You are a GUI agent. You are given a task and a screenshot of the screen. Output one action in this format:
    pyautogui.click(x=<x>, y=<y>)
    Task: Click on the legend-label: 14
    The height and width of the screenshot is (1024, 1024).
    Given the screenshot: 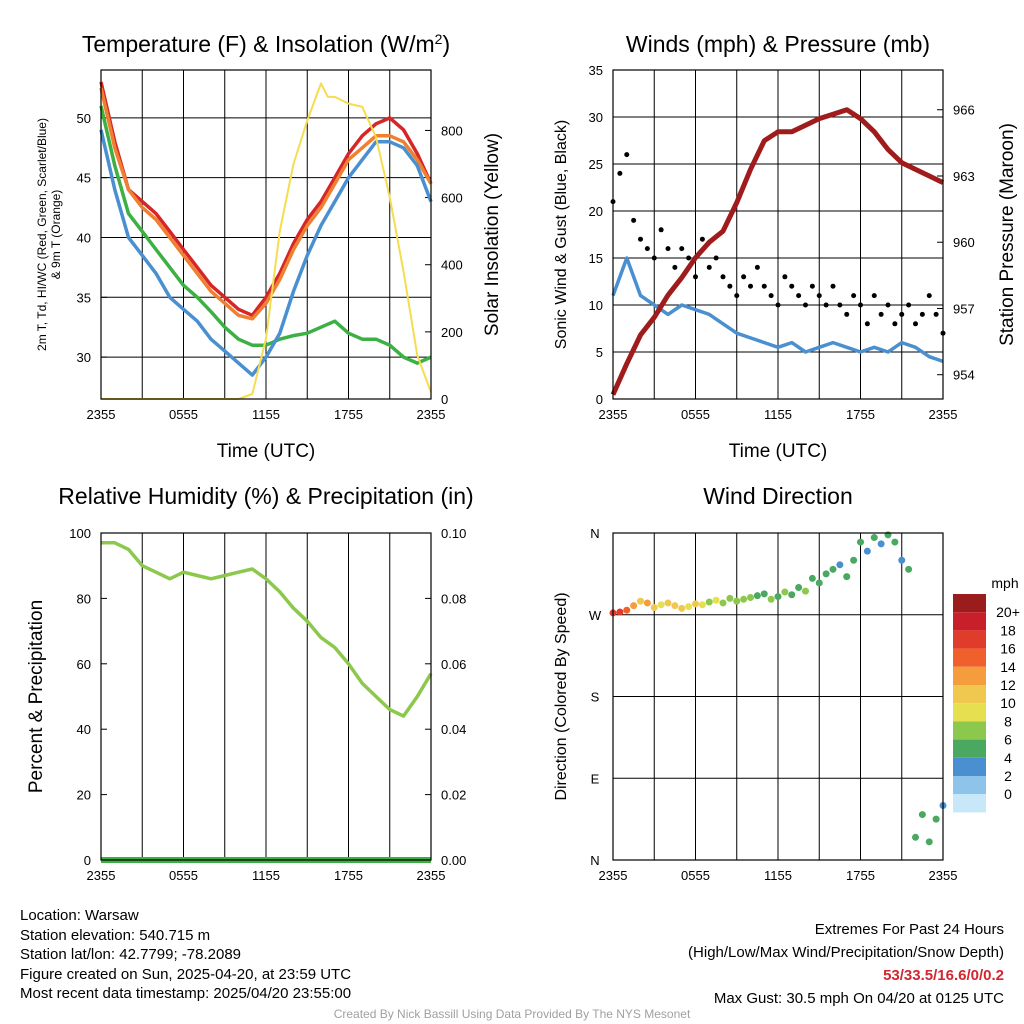 What is the action you would take?
    pyautogui.click(x=1008, y=667)
    